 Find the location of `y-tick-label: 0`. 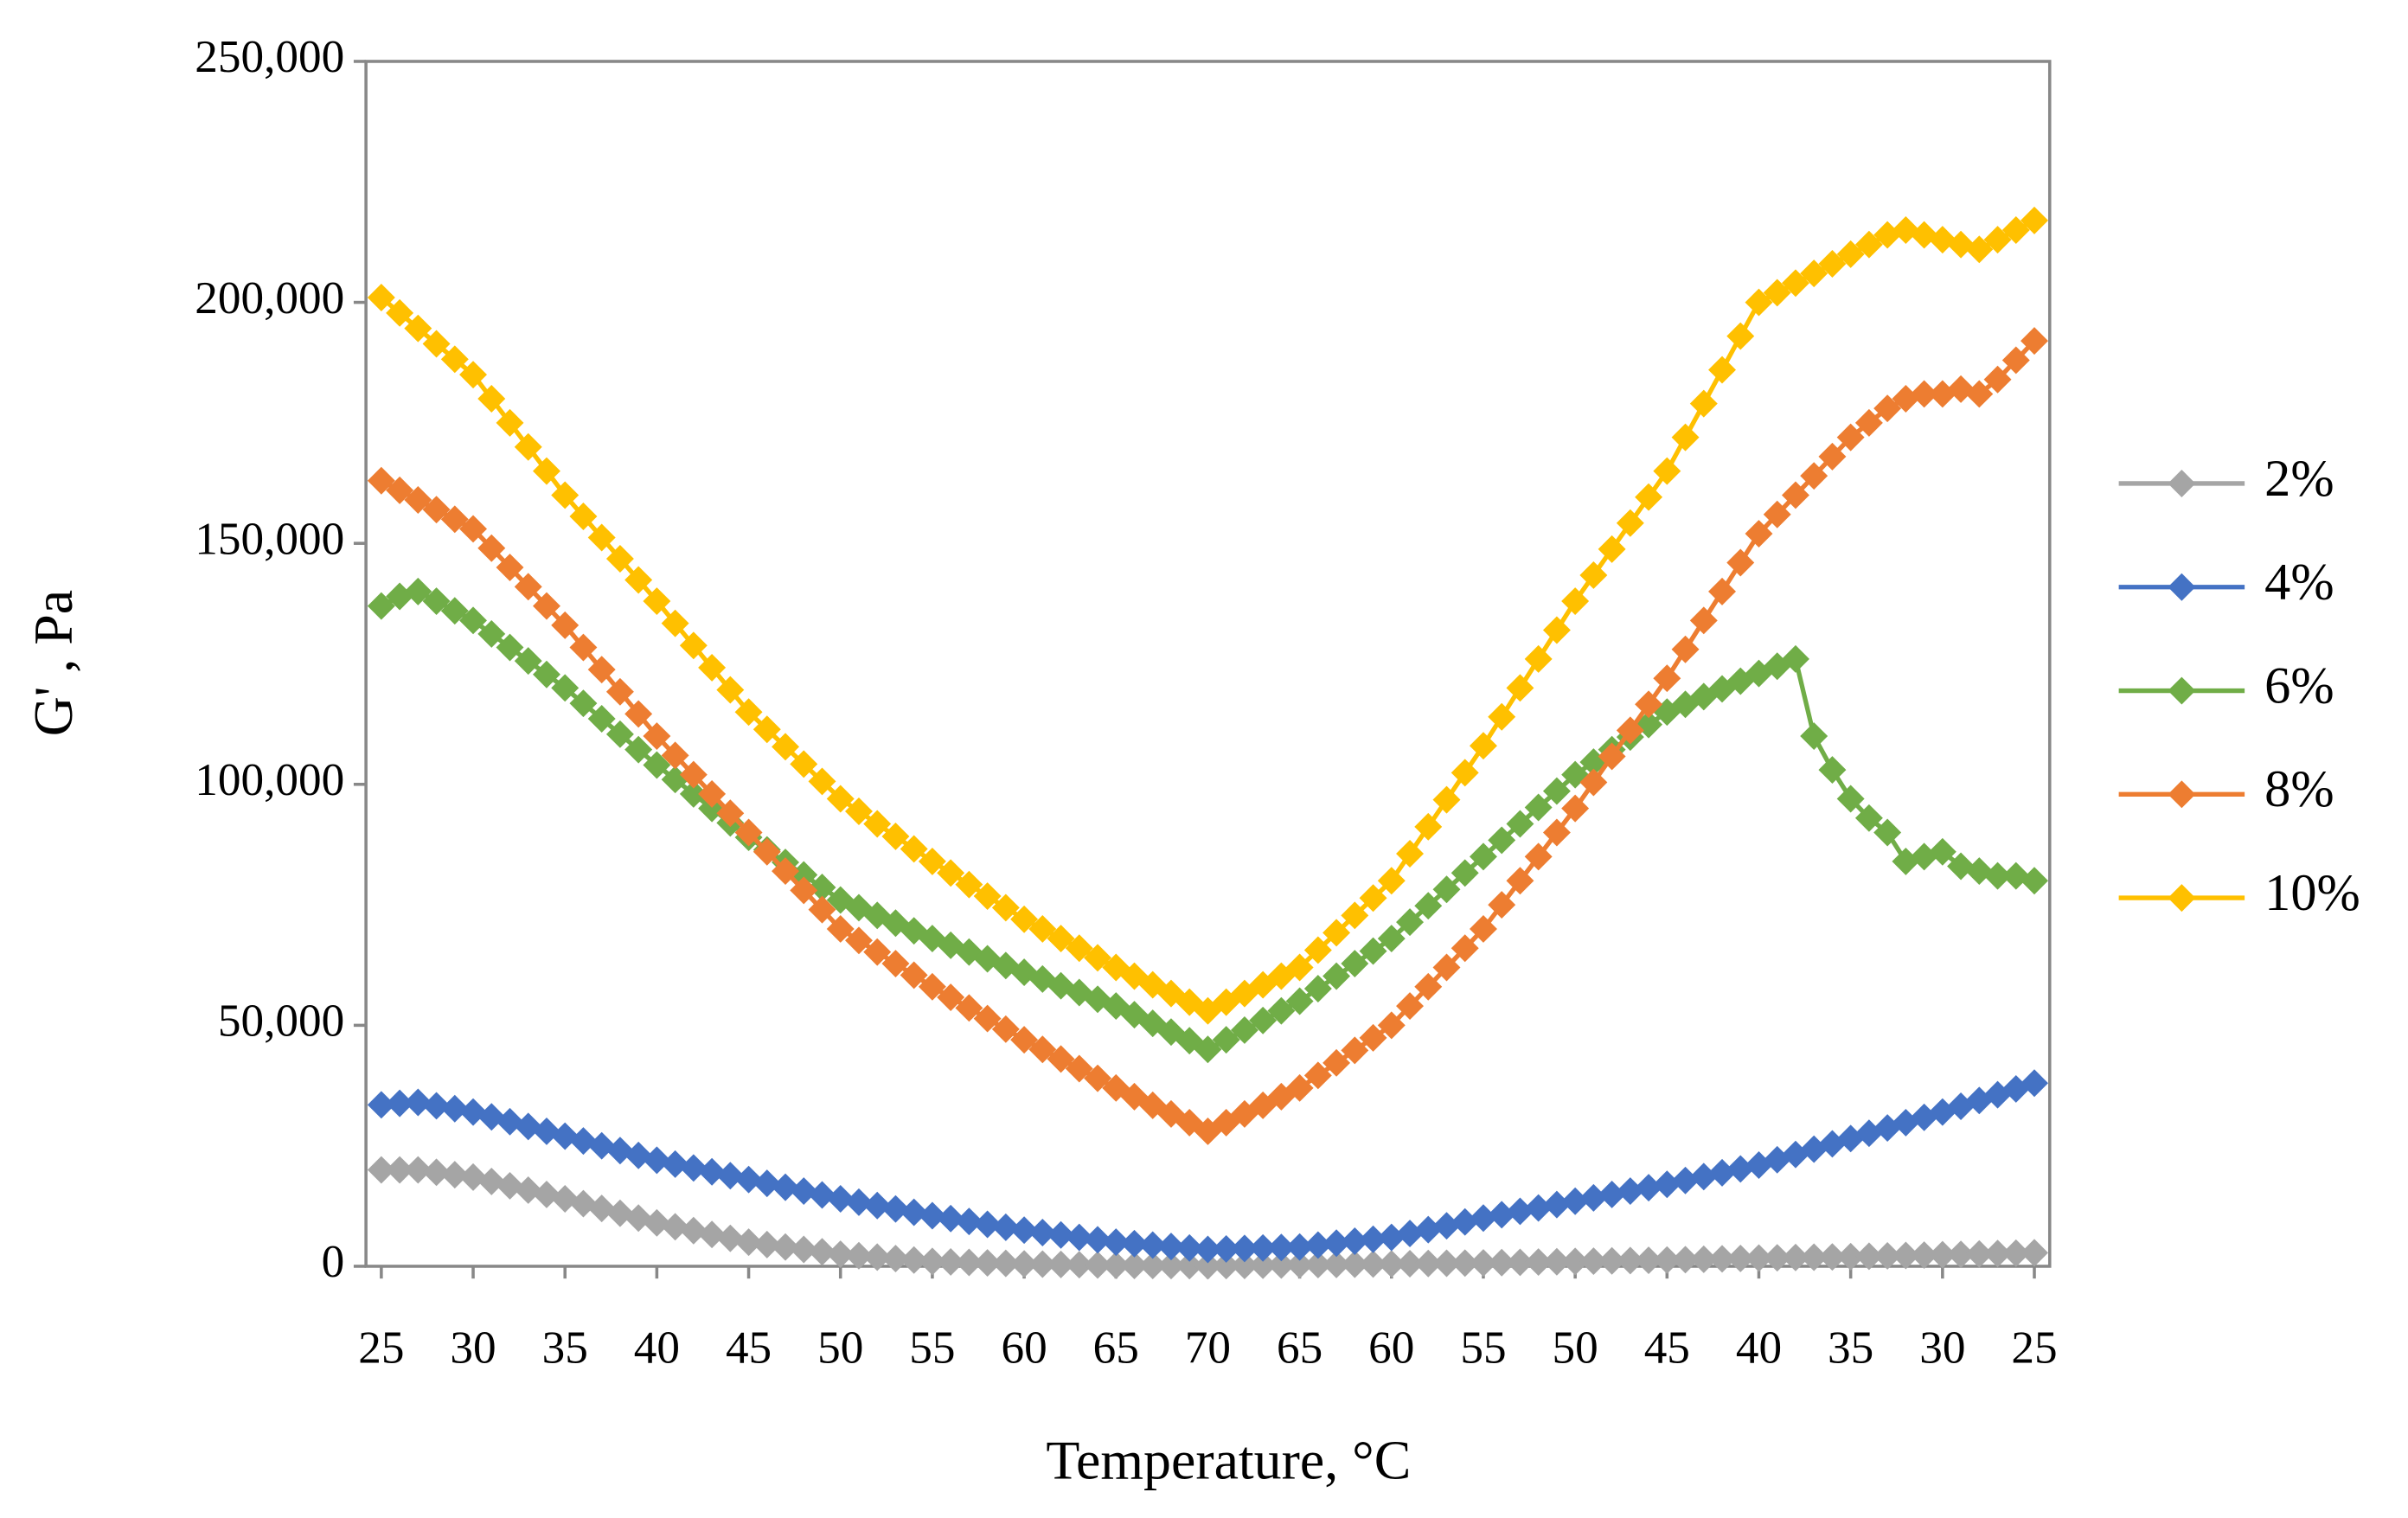

y-tick-label: 0 is located at coordinates (333, 1261).